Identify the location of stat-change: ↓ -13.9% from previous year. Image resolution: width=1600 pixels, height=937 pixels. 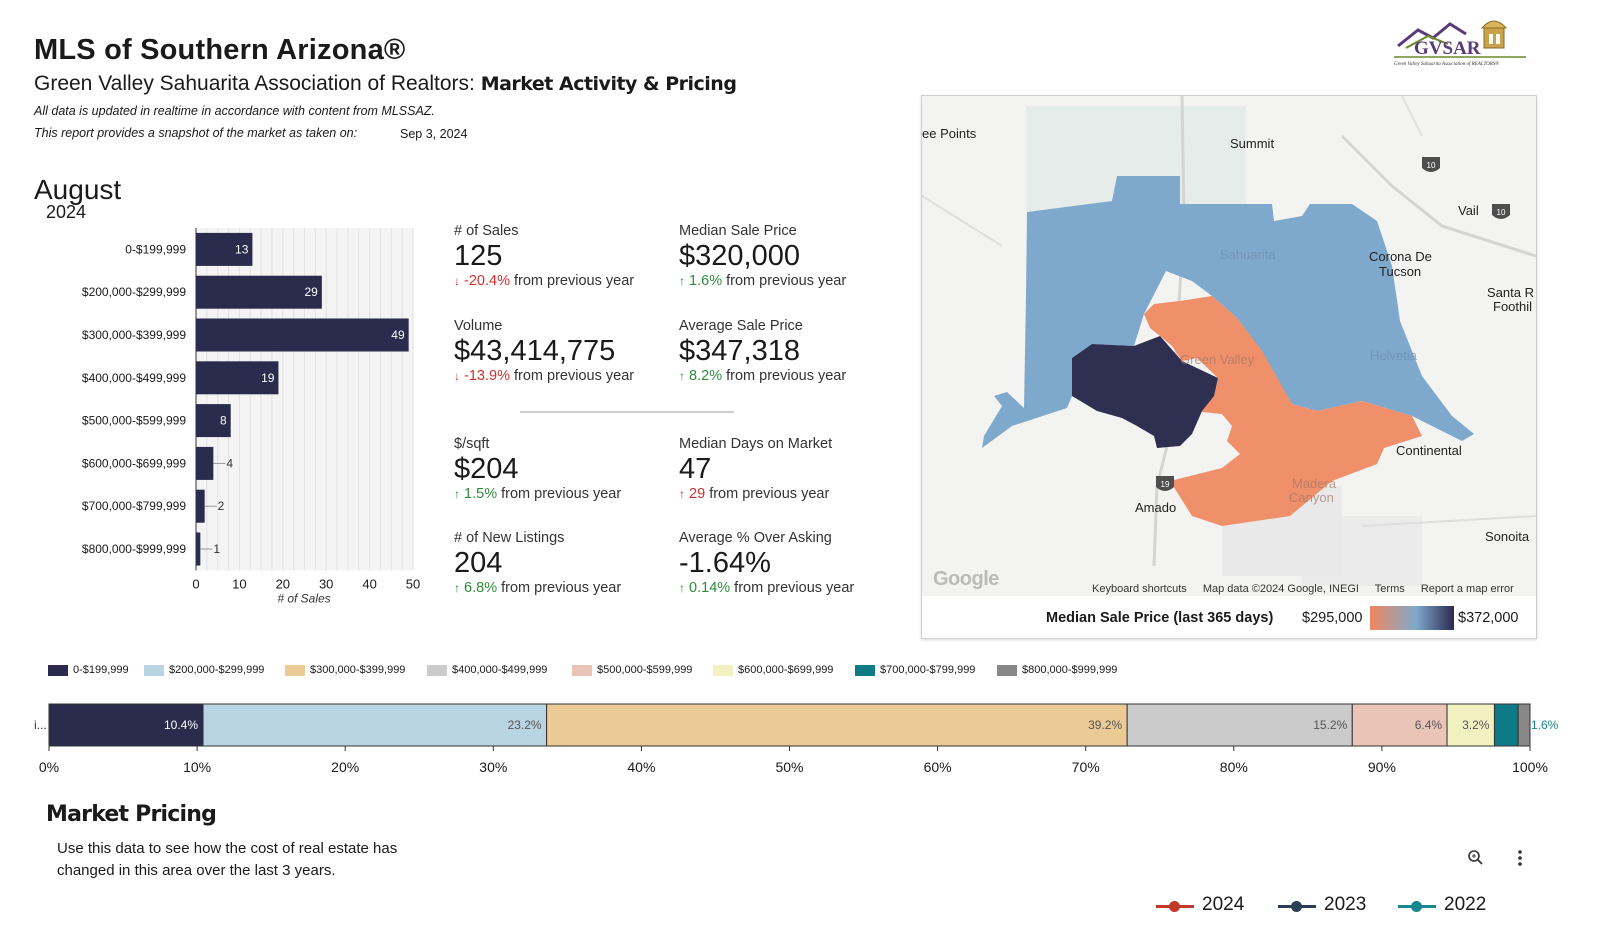
(569, 376).